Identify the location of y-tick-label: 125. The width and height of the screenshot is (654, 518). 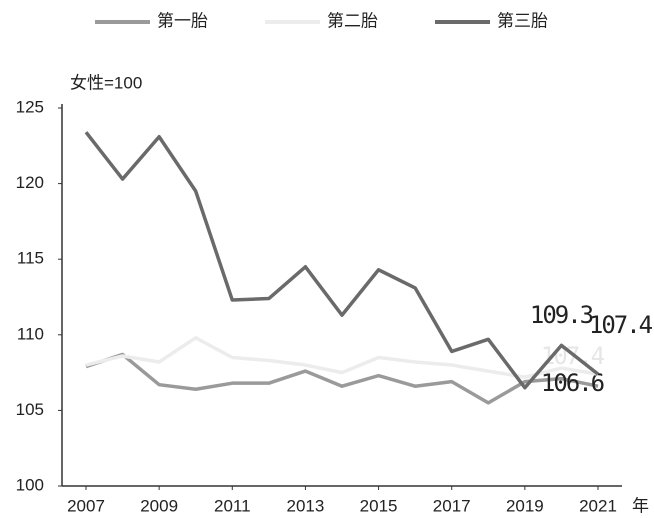
(30, 106).